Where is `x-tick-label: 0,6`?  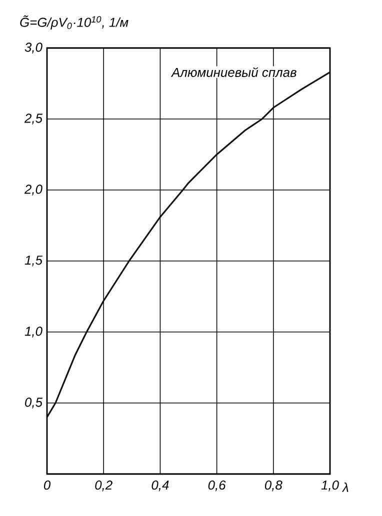 x-tick-label: 0,6 is located at coordinates (217, 486).